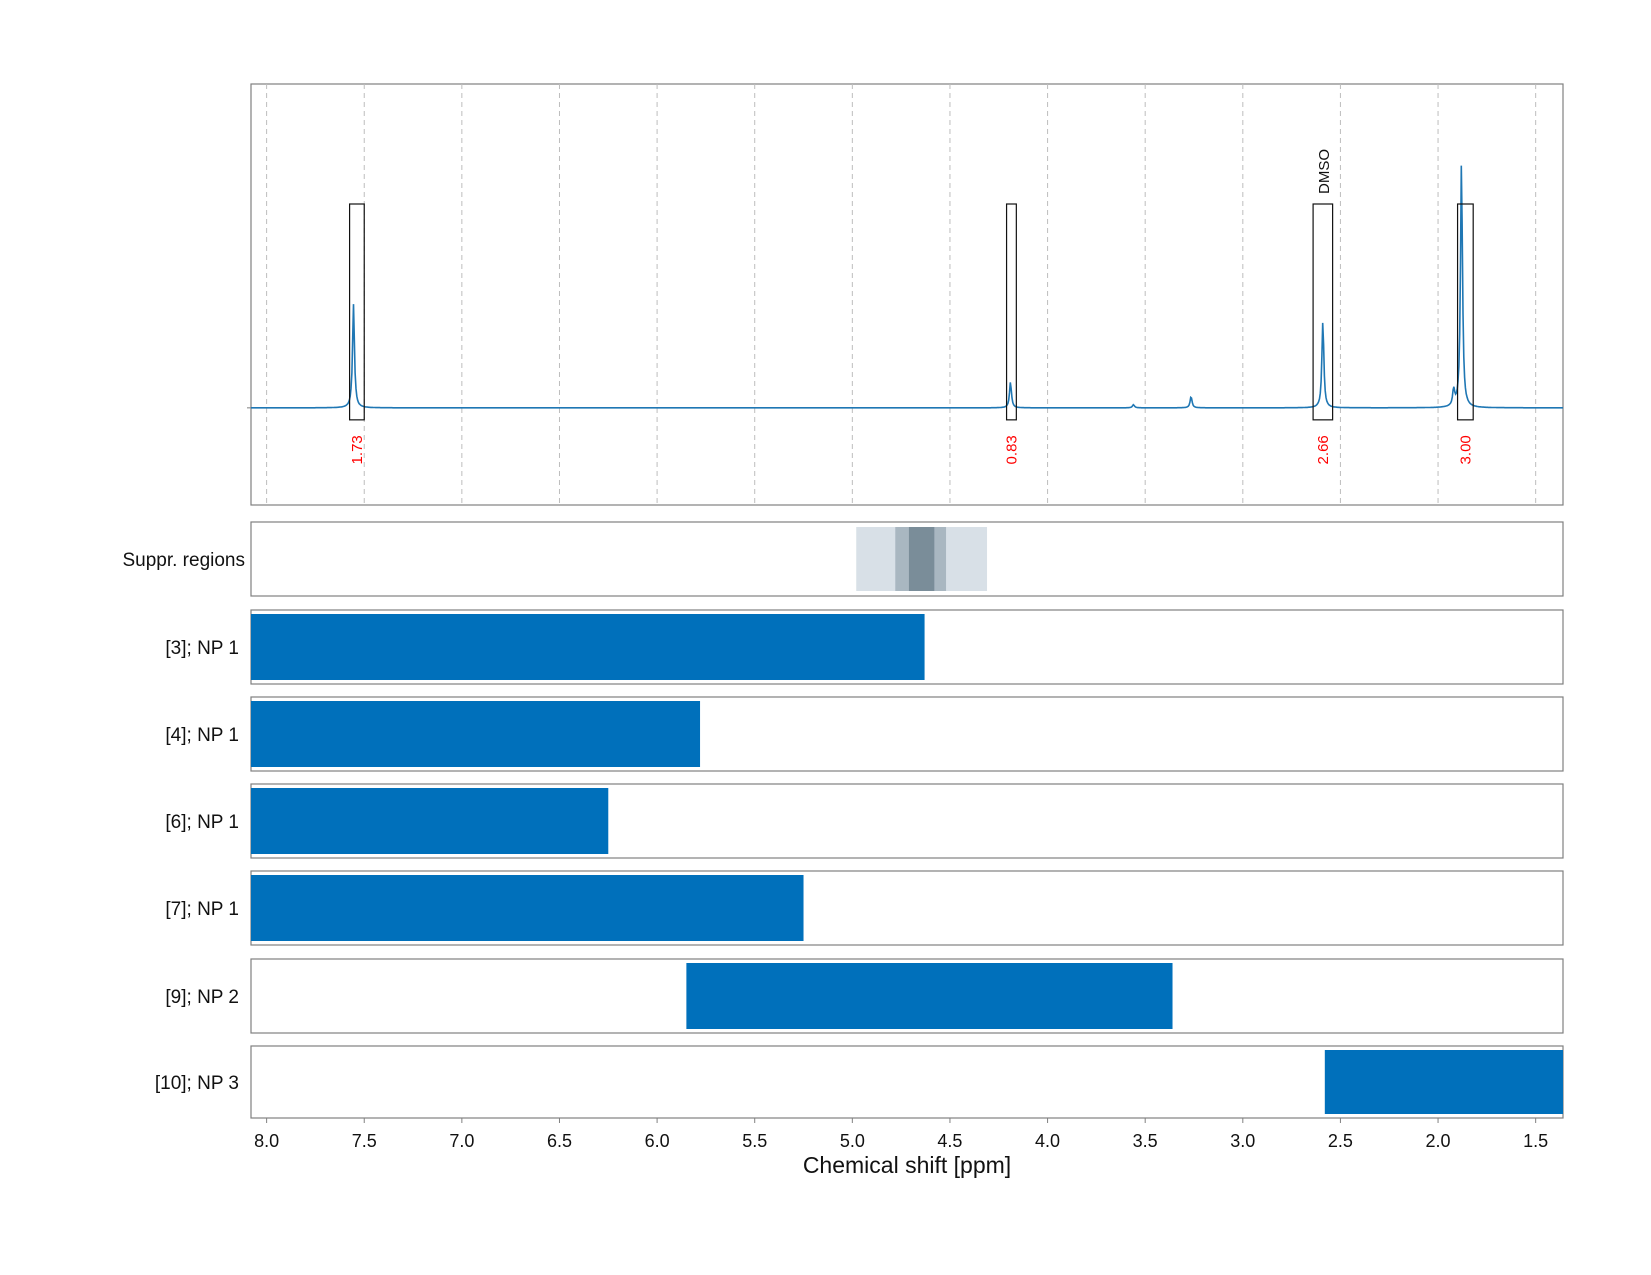 The height and width of the screenshot is (1275, 1651). I want to click on range-label: [3]; NP 1, so click(202, 648).